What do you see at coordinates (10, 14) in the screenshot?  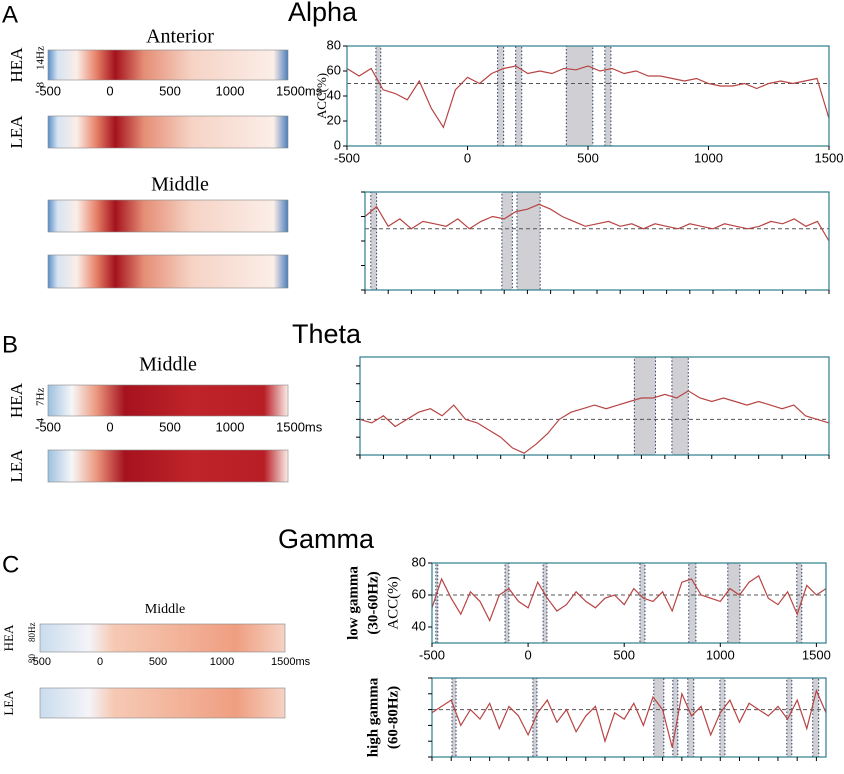 I see `panel-letter: A` at bounding box center [10, 14].